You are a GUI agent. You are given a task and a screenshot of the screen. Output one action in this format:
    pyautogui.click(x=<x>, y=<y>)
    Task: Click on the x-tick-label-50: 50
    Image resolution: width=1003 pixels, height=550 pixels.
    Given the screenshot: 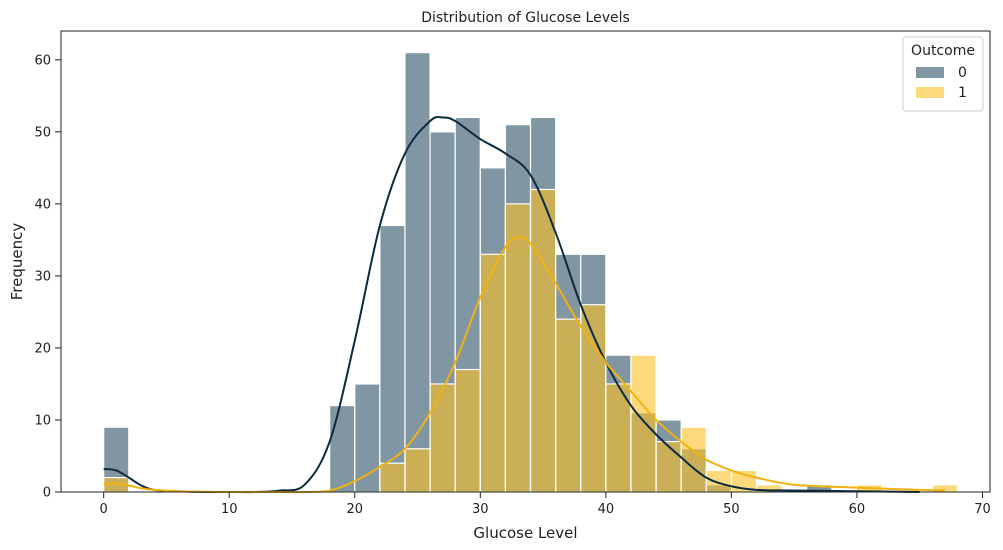 What is the action you would take?
    pyautogui.click(x=731, y=509)
    